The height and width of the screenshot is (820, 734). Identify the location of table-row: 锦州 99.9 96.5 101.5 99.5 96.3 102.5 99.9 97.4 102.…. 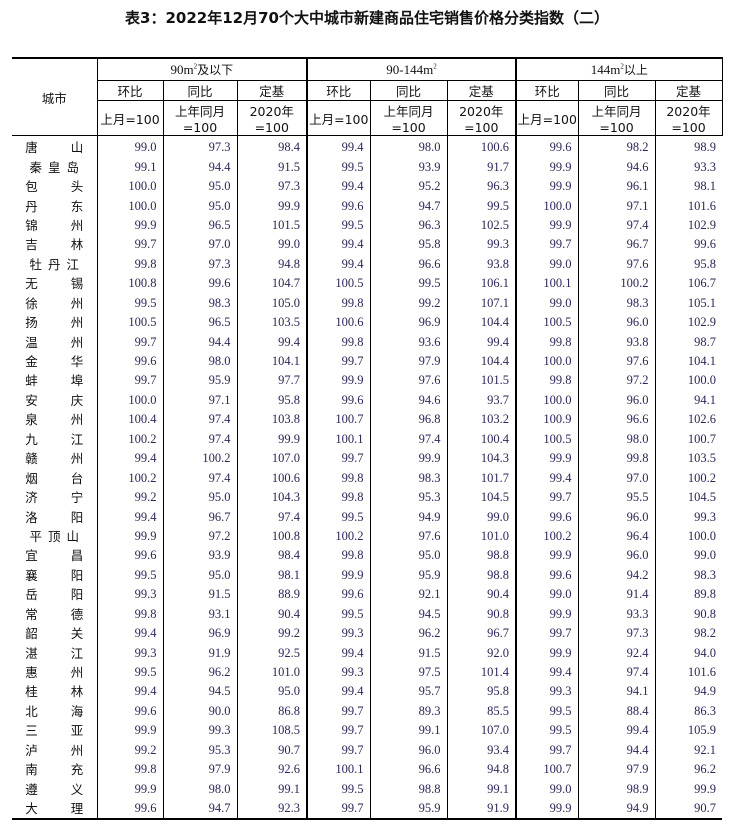
(367, 225).